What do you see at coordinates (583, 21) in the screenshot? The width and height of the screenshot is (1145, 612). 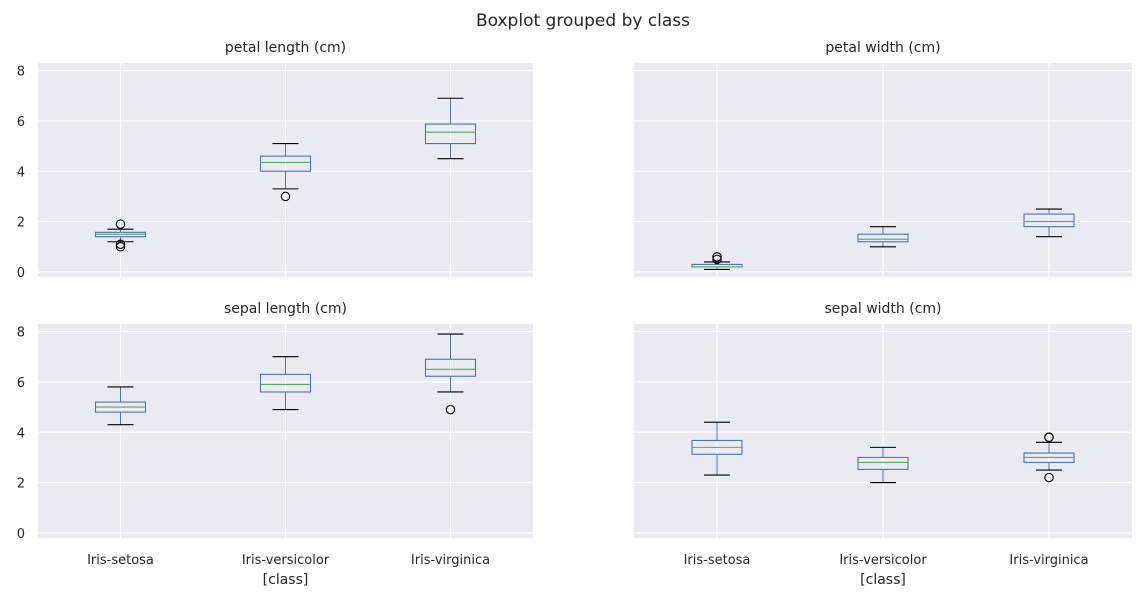 I see `figure-suptitle: Boxplot grouped by class` at bounding box center [583, 21].